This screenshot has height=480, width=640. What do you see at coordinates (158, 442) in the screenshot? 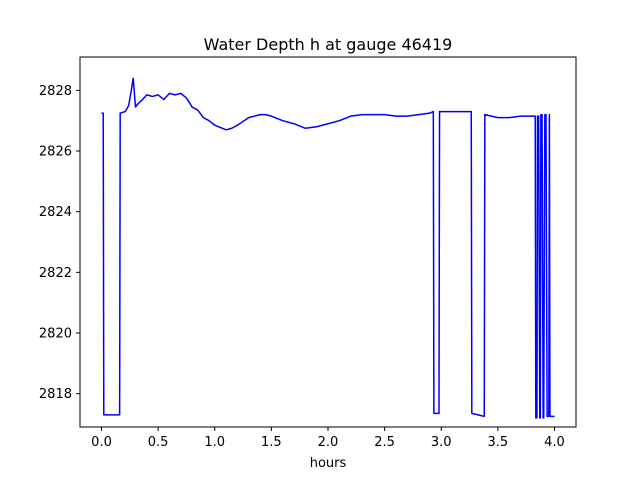
I see `x-tick-label: 0.5` at bounding box center [158, 442].